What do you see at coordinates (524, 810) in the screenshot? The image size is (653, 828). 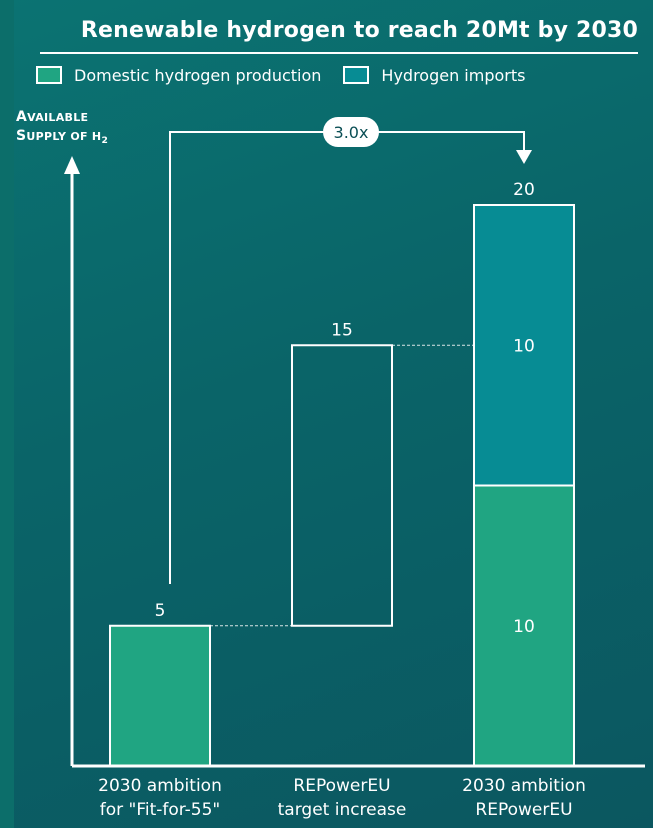 I see `category-label-3-line-2: REPowerEU` at bounding box center [524, 810].